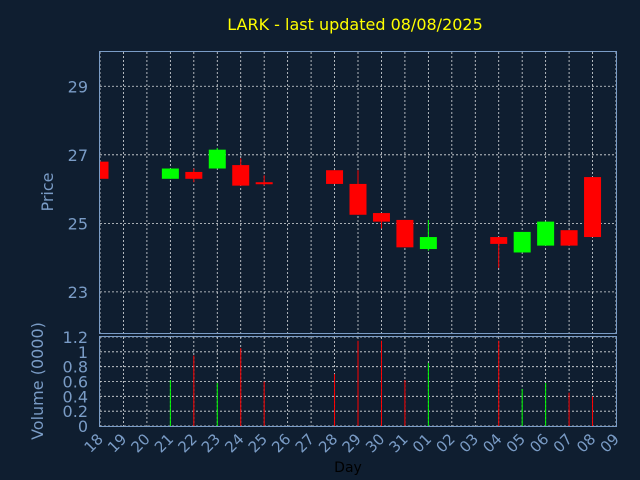 This screenshot has width=640, height=480. What do you see at coordinates (187, 443) in the screenshot?
I see `x-tick-label: 22` at bounding box center [187, 443].